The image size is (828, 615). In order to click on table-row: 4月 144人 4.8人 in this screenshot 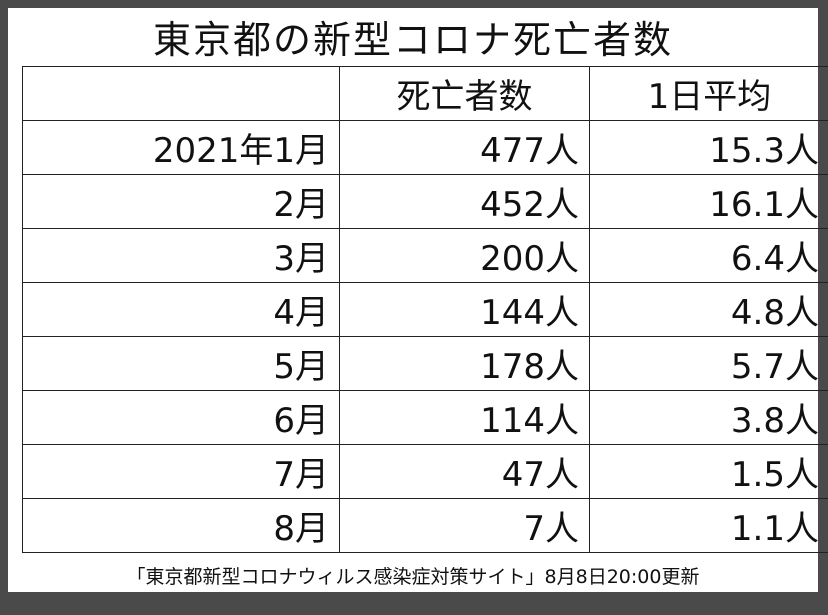, I will do `click(425, 309)`.